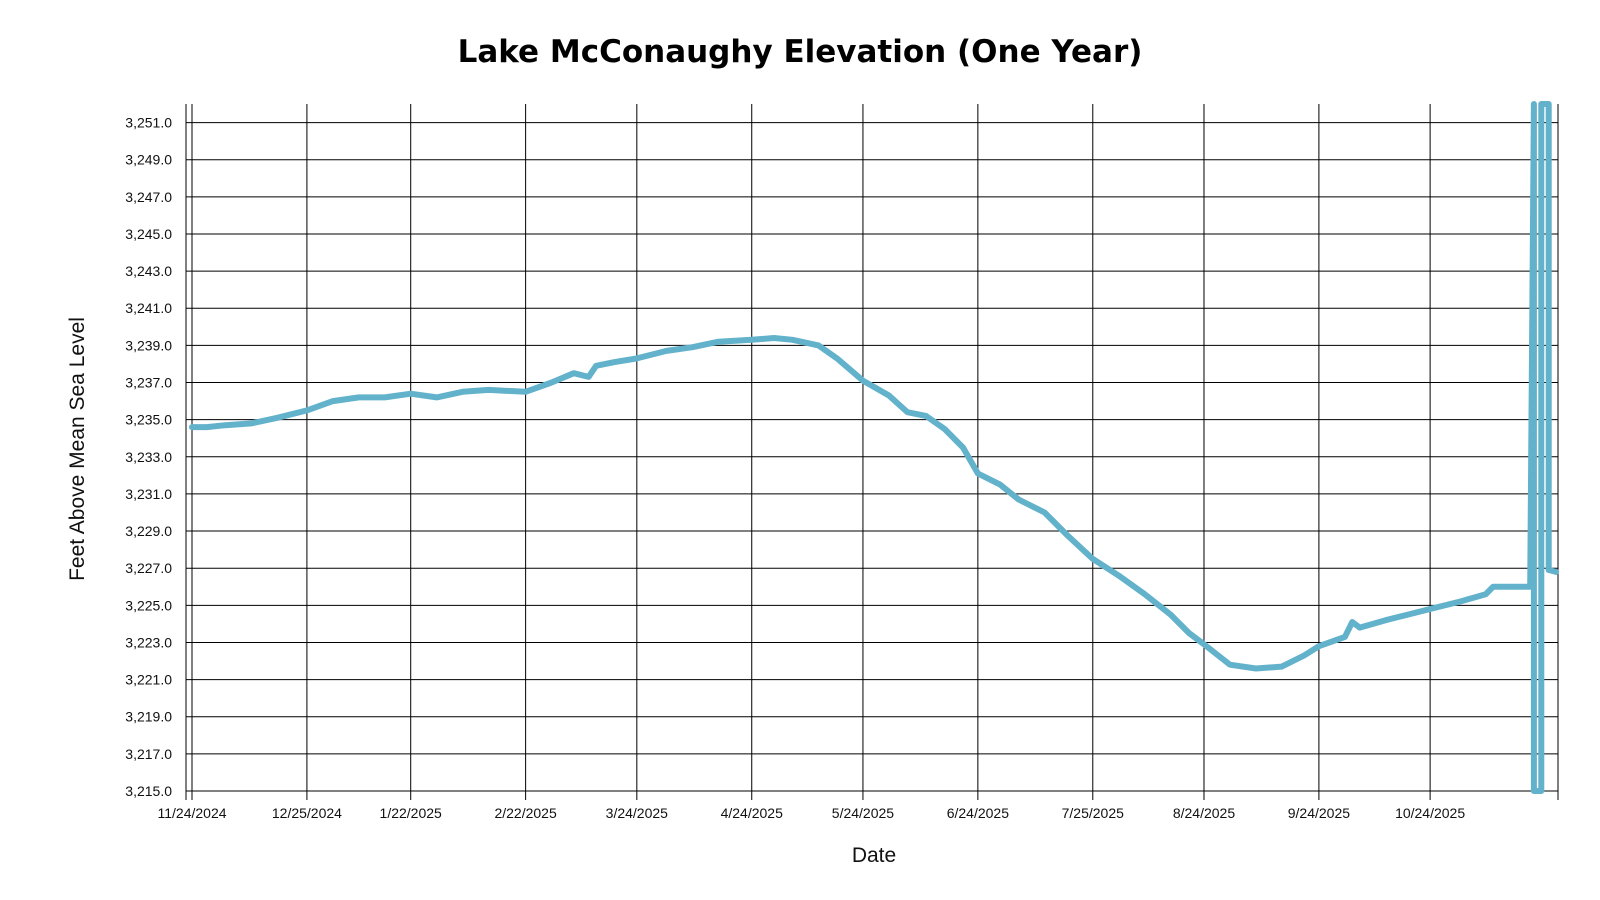  I want to click on x-tick-label: 2/22/2025, so click(525, 813).